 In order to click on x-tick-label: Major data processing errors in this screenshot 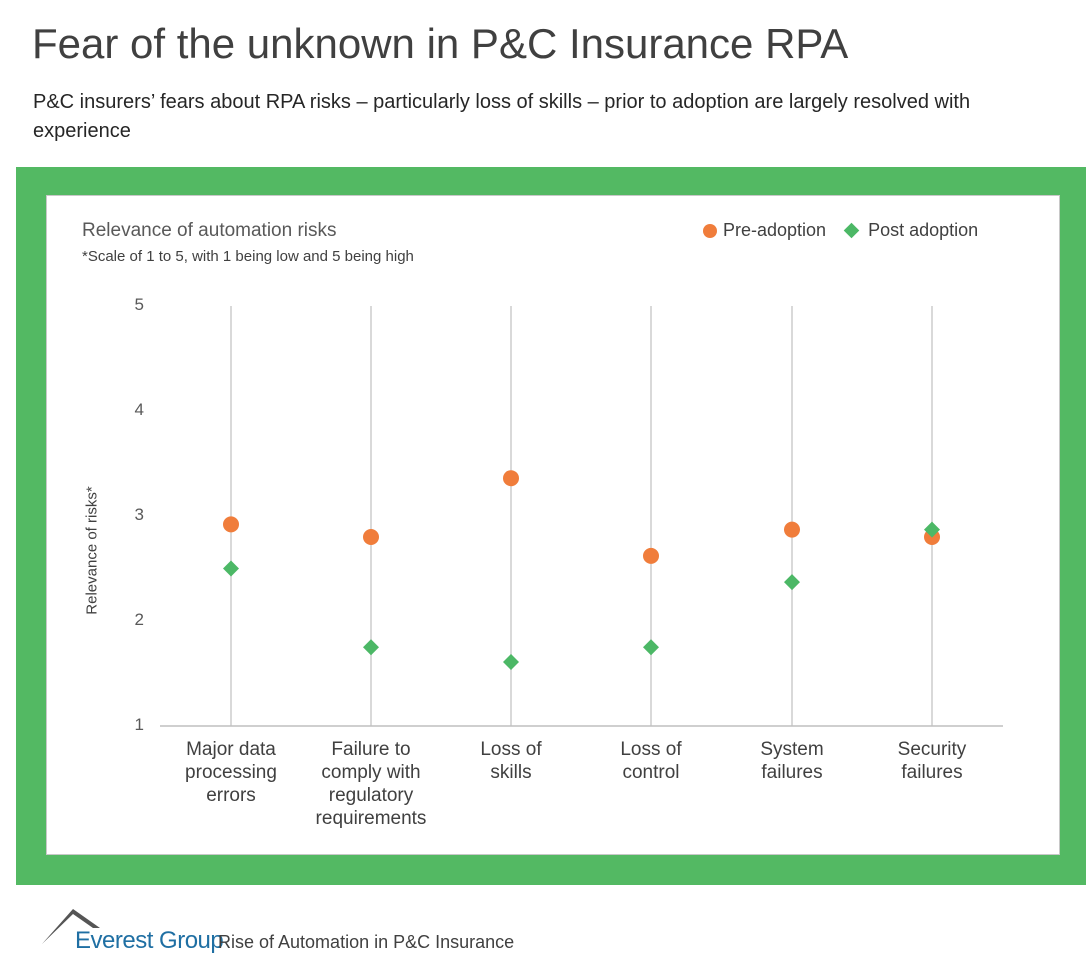, I will do `click(231, 772)`.